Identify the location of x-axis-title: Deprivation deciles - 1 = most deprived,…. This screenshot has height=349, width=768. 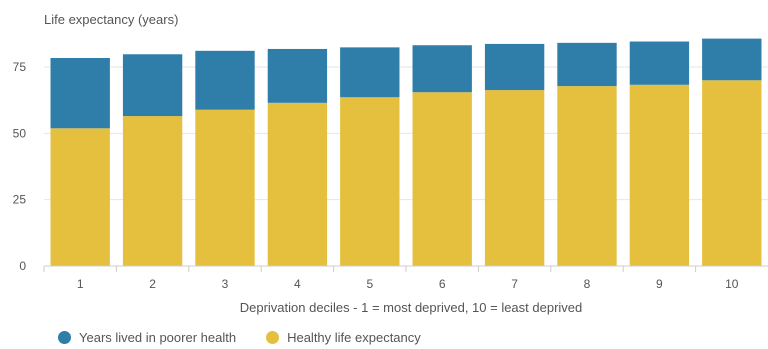
(411, 307).